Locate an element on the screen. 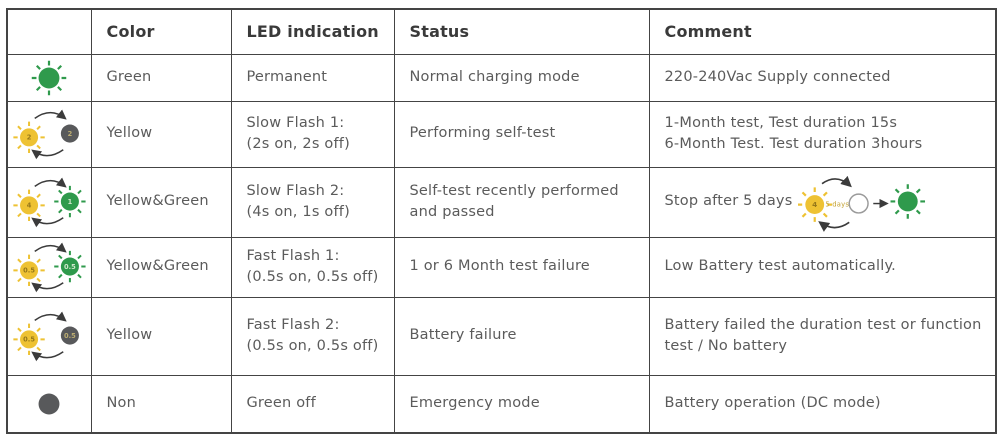 The image size is (1000, 436). color-cell: Green is located at coordinates (161, 77).